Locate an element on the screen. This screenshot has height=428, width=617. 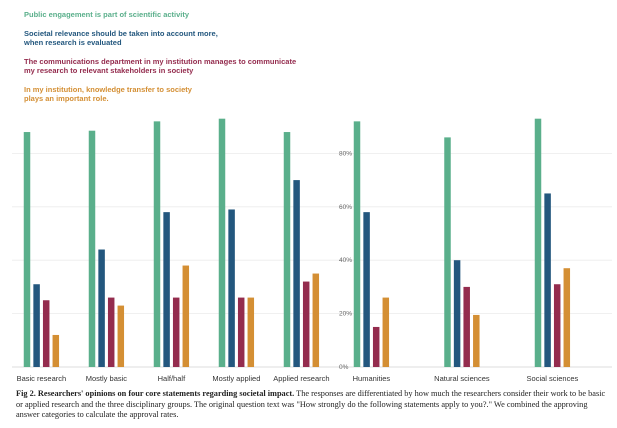
category-label: Applied research is located at coordinates (301, 378).